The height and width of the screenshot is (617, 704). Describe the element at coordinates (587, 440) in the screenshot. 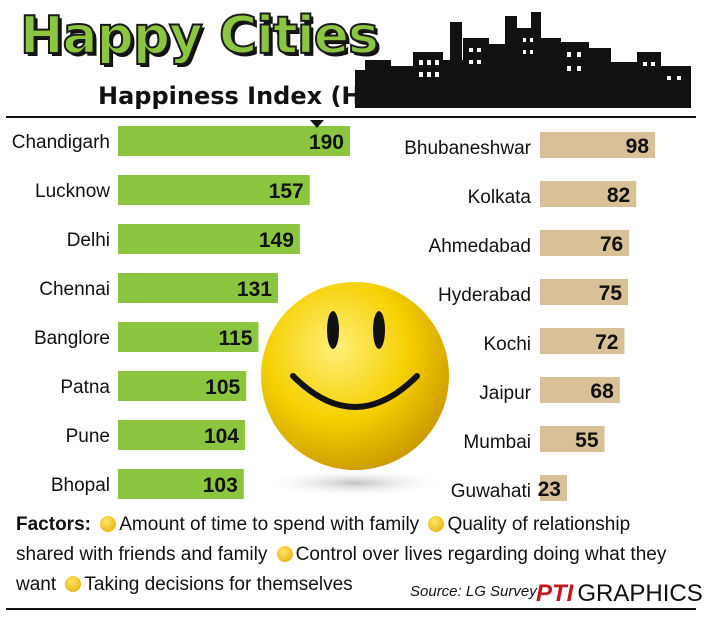

I see `value-label: 55` at that location.